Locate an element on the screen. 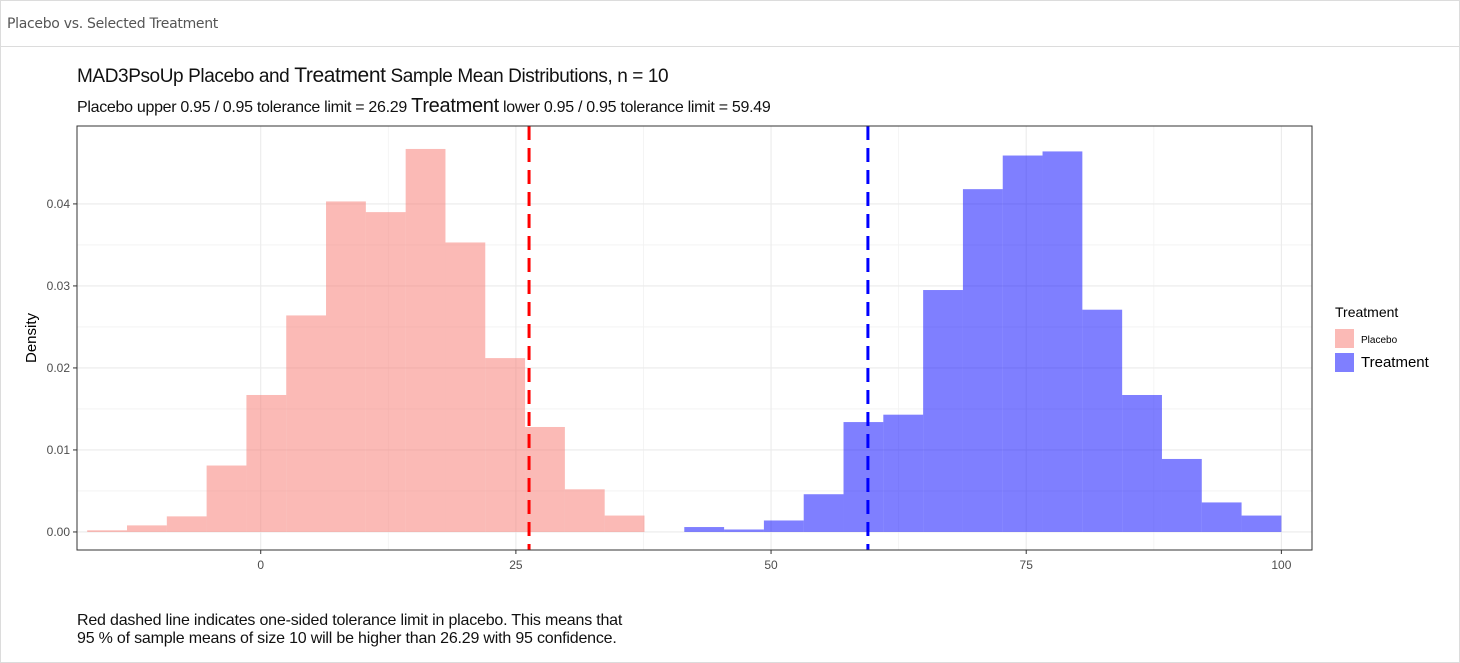  chart-title-part-3: Sample Mean Distributions, n = 10 is located at coordinates (529, 76).